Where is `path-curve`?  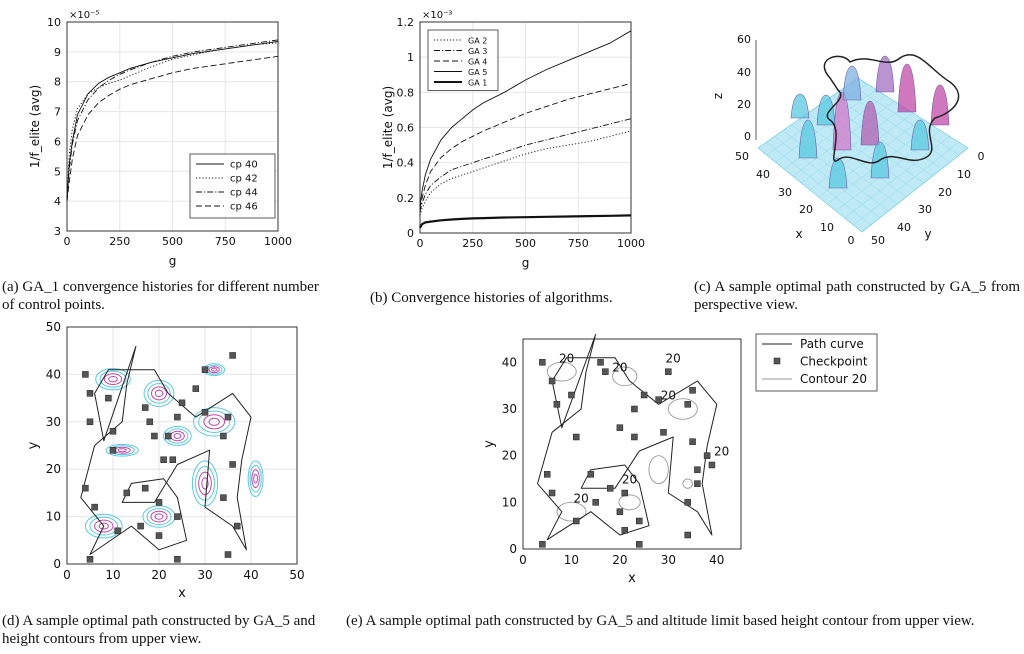
path-curve is located at coordinates (627, 437).